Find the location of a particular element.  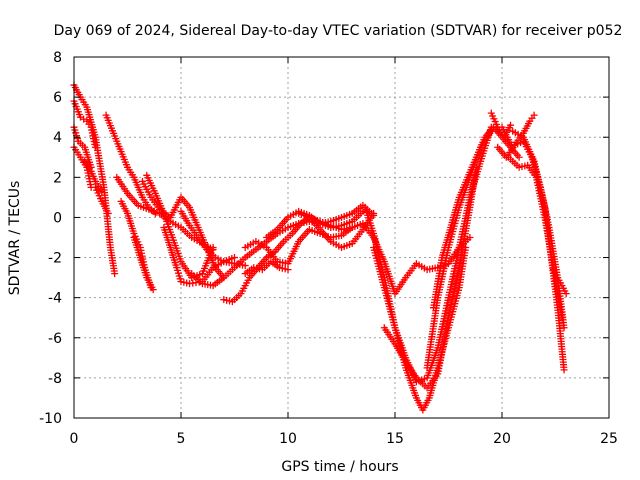

y-tick-label: 6 is located at coordinates (57, 98).